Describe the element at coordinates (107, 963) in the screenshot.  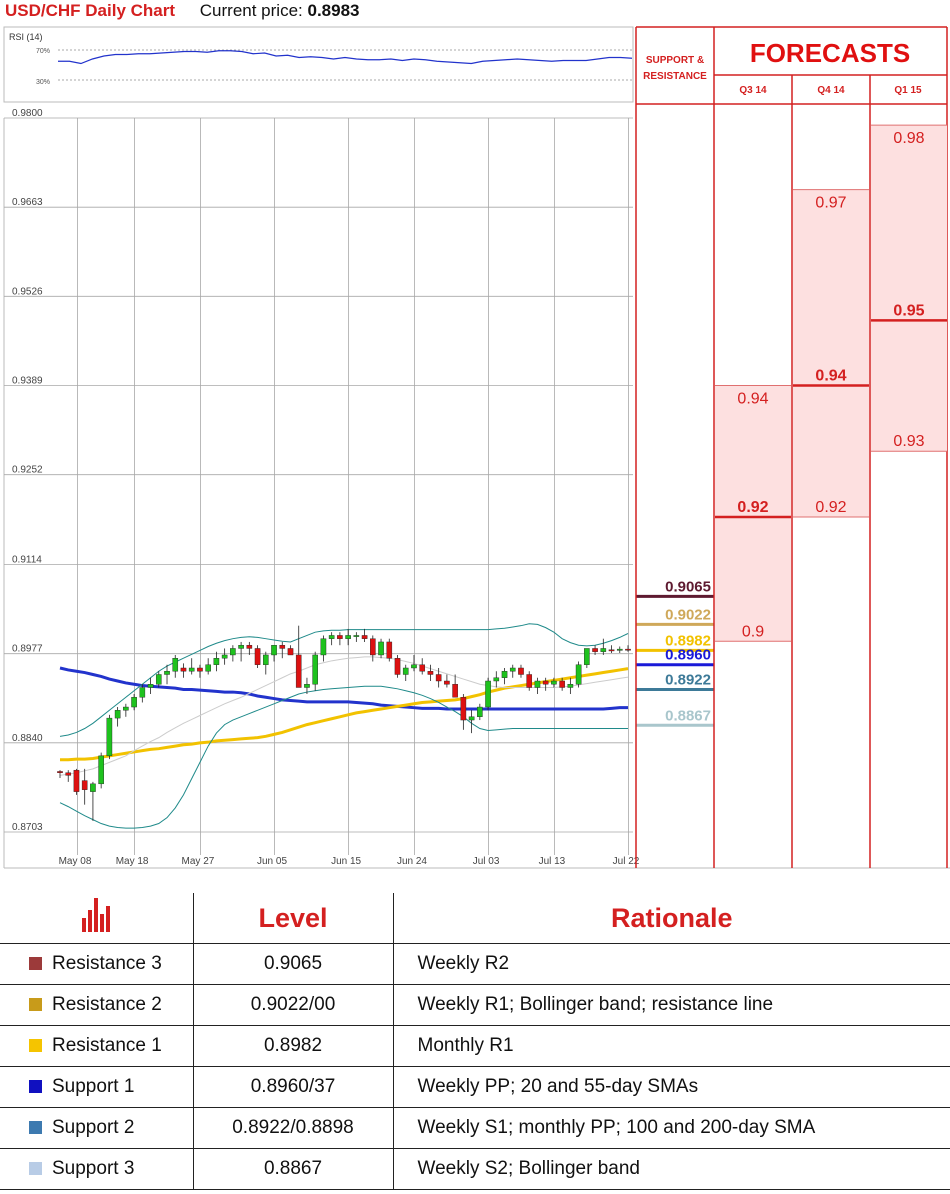
I see `level-name: Resistance 3` at that location.